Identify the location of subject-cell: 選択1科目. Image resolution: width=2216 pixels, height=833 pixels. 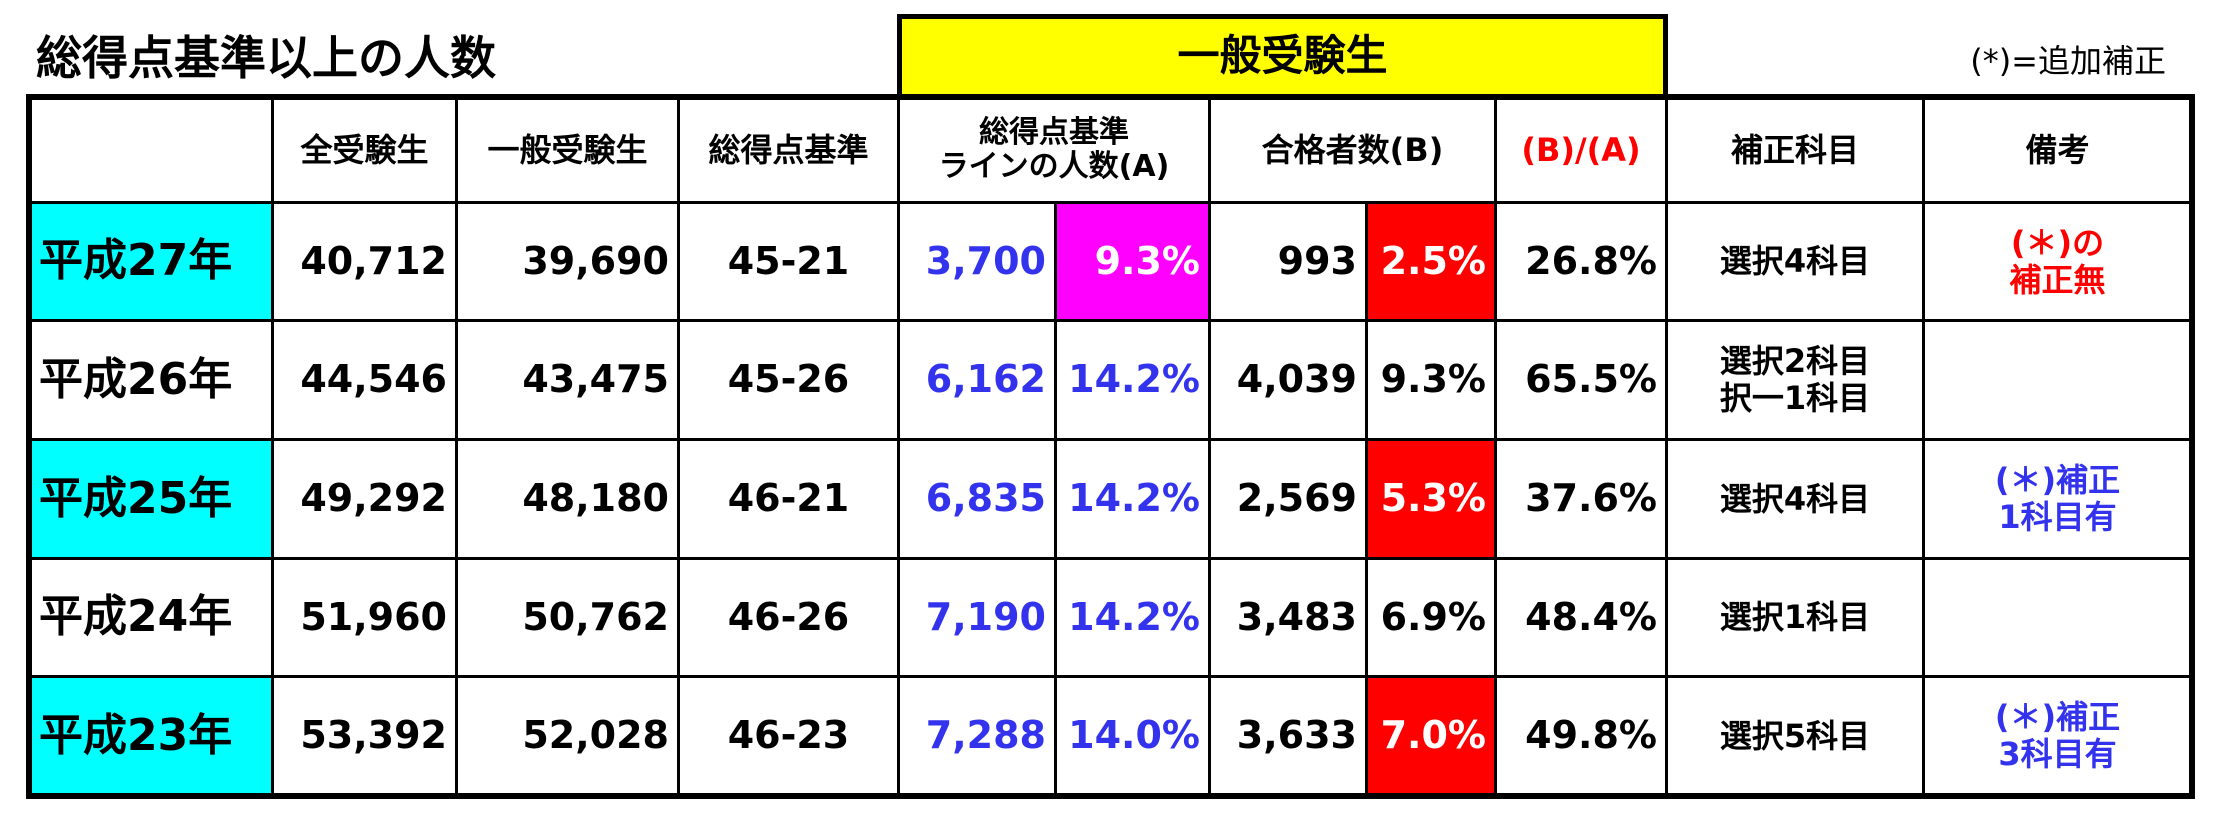
(1795, 617).